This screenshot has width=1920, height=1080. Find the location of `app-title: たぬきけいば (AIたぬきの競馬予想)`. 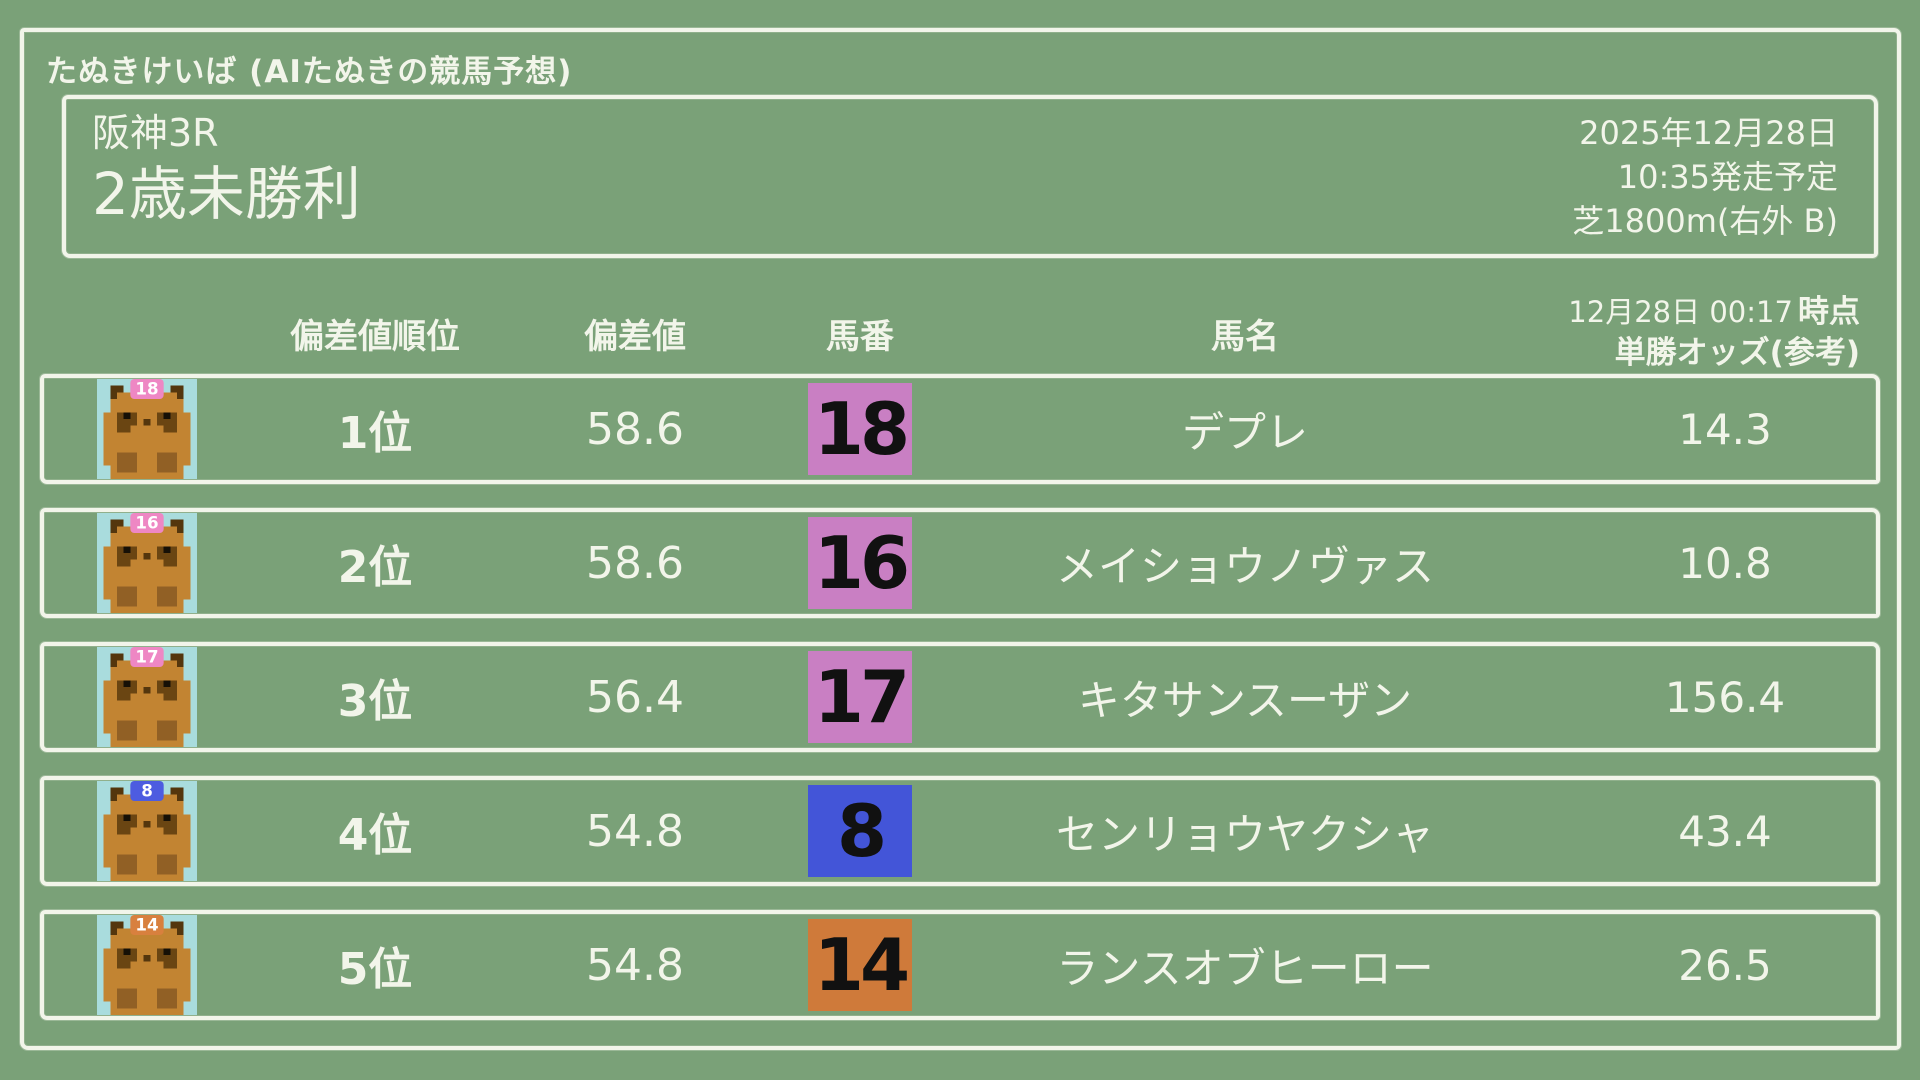

app-title: たぬきけいば (AIたぬきの競馬予想) is located at coordinates (309, 72).